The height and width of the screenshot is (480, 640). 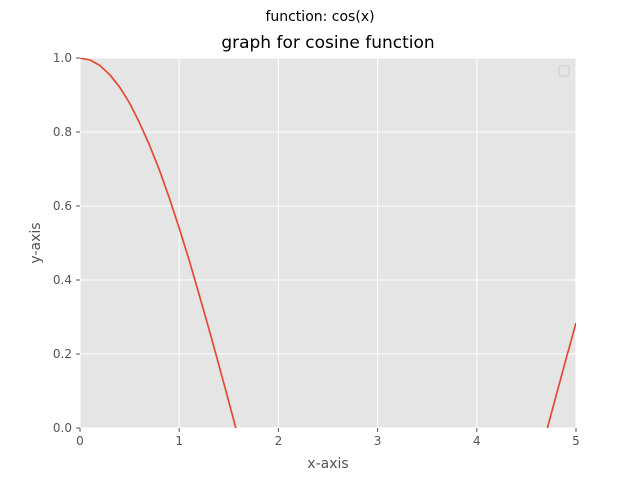 What do you see at coordinates (576, 441) in the screenshot?
I see `x-tick-label: 5` at bounding box center [576, 441].